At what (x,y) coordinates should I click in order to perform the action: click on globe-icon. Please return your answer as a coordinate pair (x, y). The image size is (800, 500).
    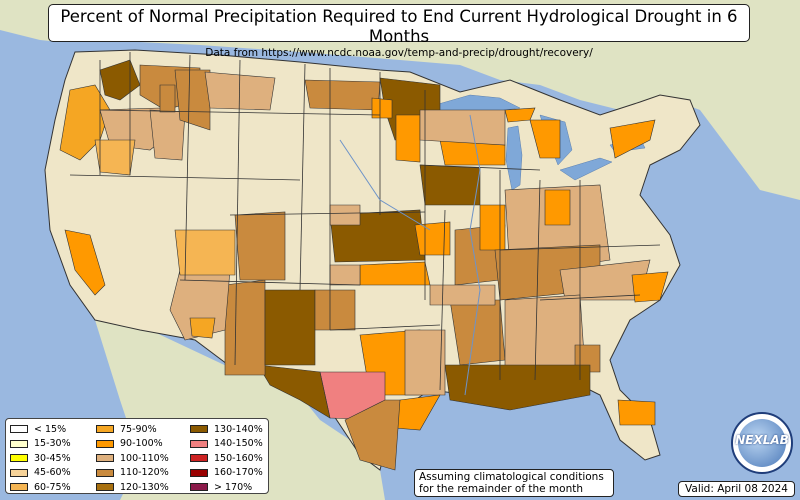
    Looking at the image, I should click on (762, 443).